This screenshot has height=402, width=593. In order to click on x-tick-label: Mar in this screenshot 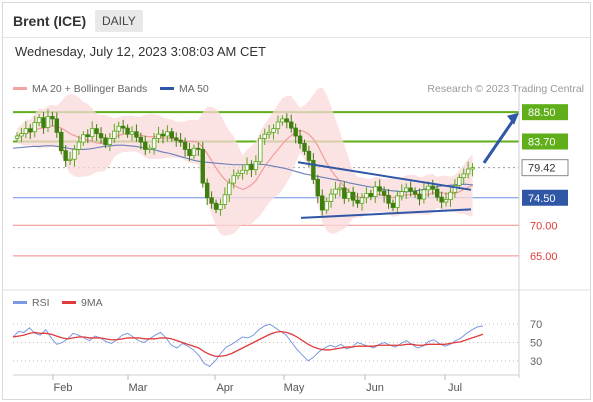, I will do `click(138, 388)`.